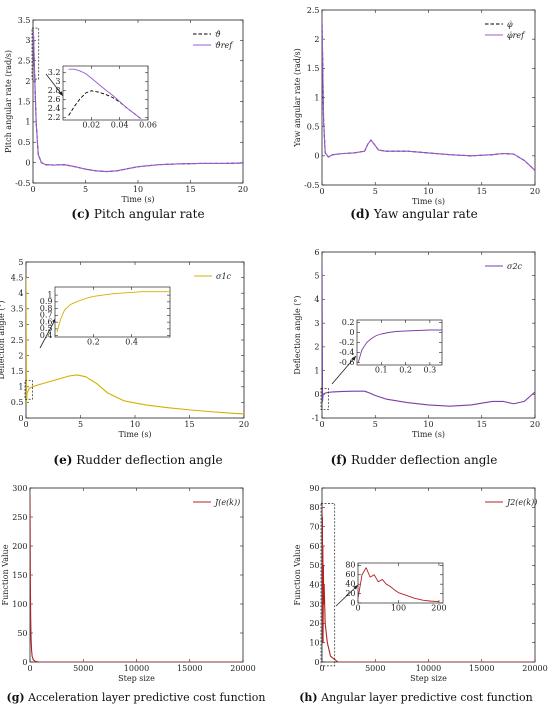  Describe the element at coordinates (137, 214) in the screenshot. I see `caption-c: (c) Pitch angular rate` at that location.